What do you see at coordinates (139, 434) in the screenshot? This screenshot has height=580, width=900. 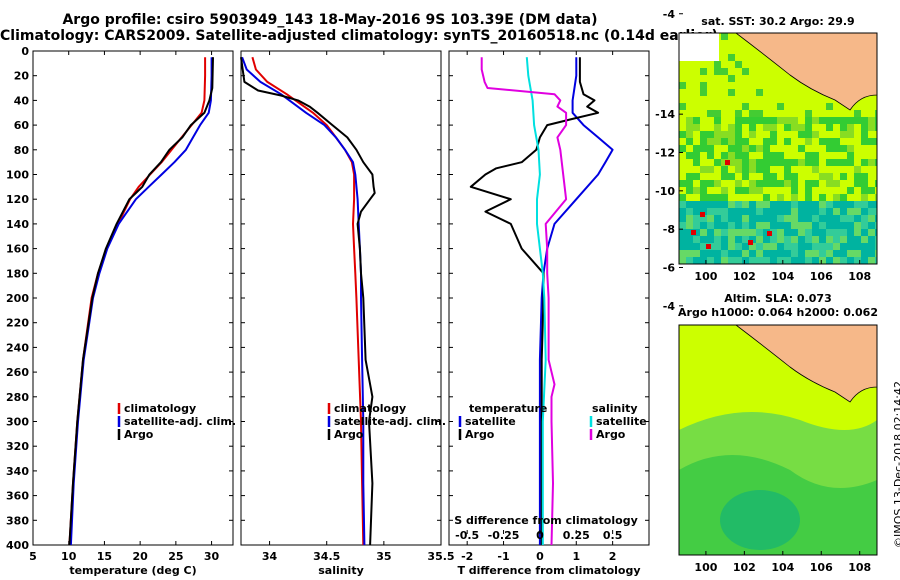 I see `temperature-legend-label: Argo` at bounding box center [139, 434].